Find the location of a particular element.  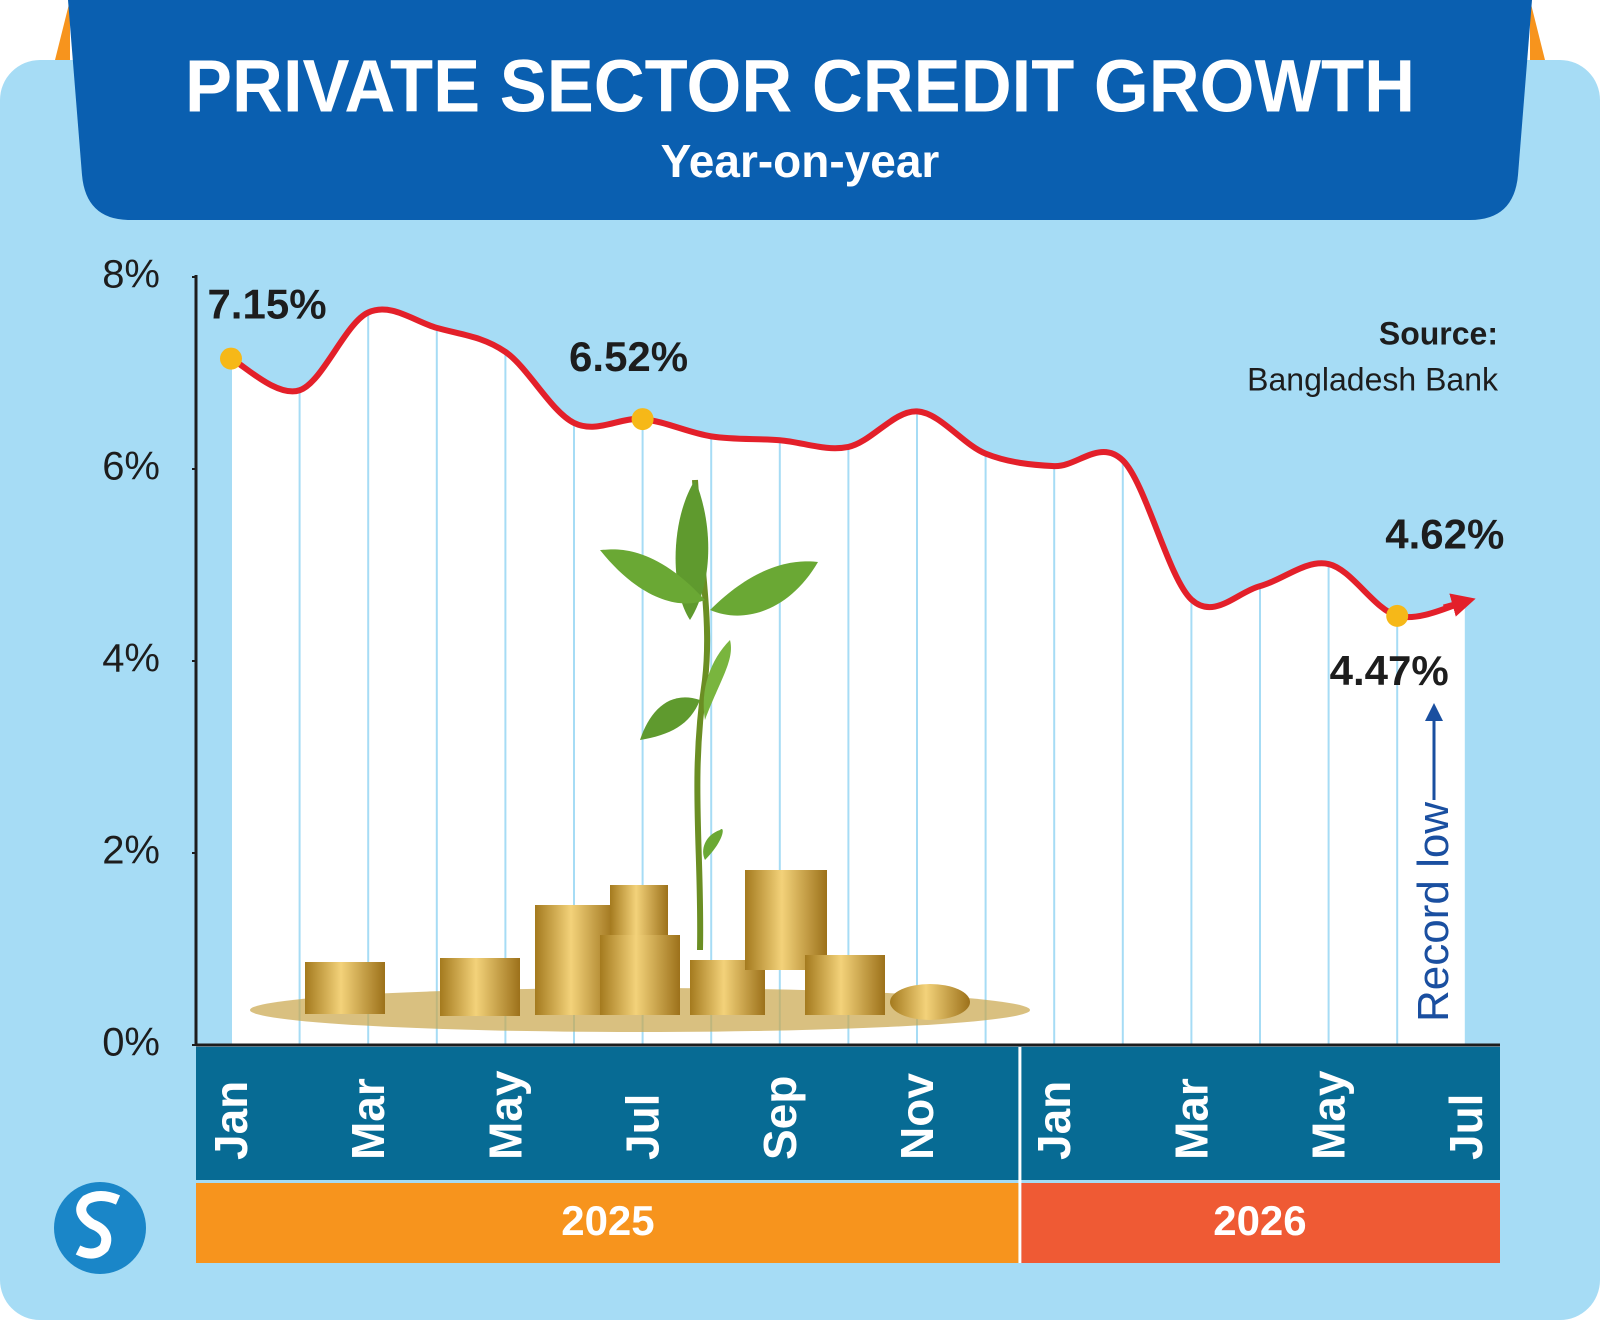

x-tick-label: Sep is located at coordinates (780, 1118).